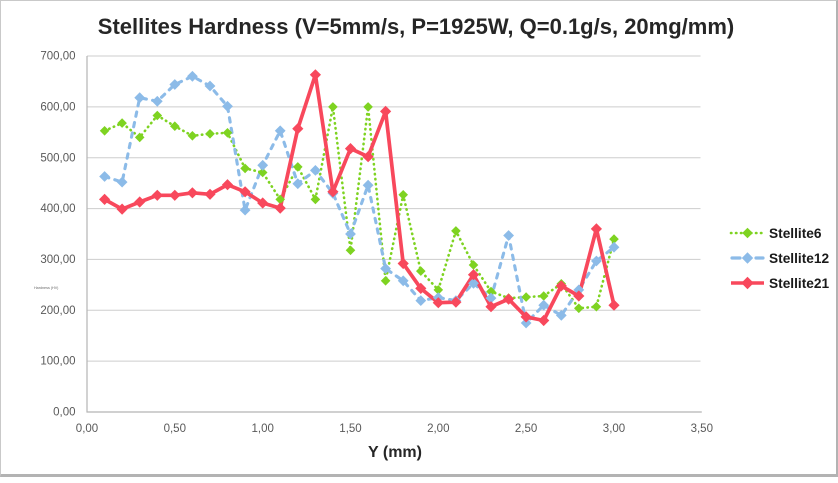 The image size is (838, 483). I want to click on svg-text: Stellite21, so click(799, 283).